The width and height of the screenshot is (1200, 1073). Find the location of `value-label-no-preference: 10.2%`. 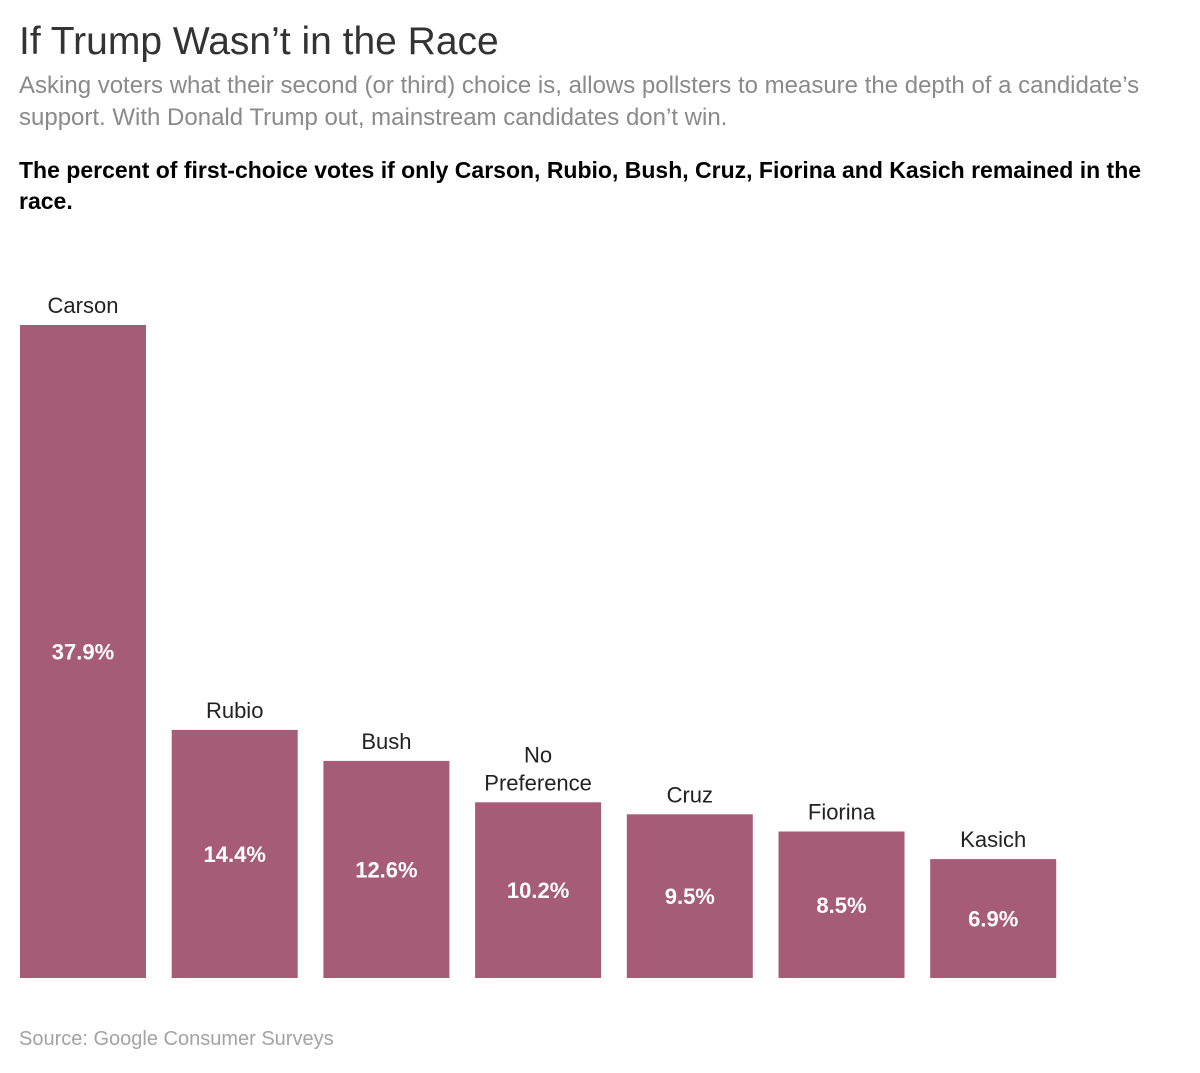

value-label-no-preference: 10.2% is located at coordinates (538, 890).